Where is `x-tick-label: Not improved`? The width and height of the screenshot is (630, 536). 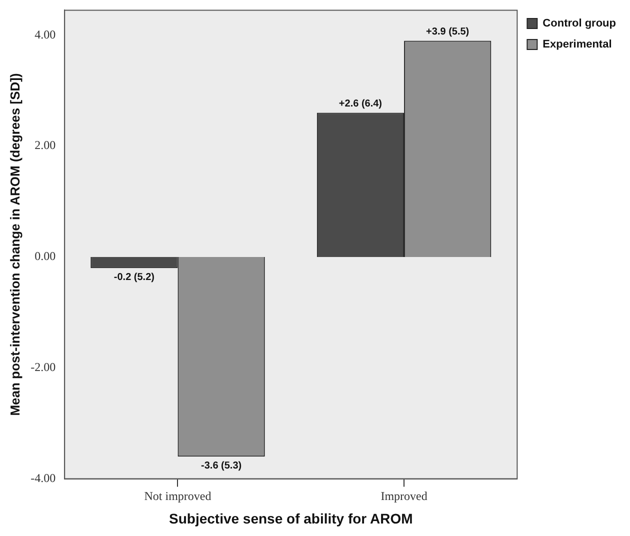
x-tick-label: Not improved is located at coordinates (178, 496).